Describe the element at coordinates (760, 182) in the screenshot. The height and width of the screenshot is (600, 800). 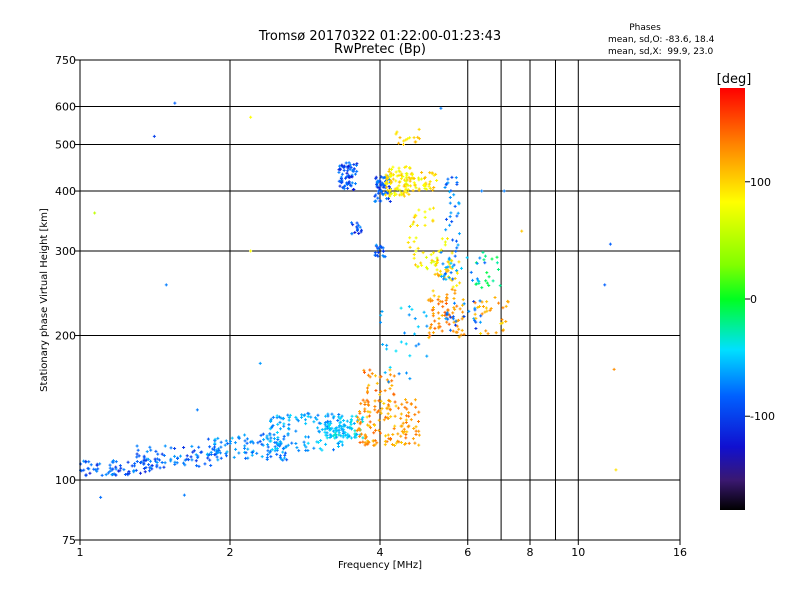
I see `colorbar-tick-label: 100` at that location.